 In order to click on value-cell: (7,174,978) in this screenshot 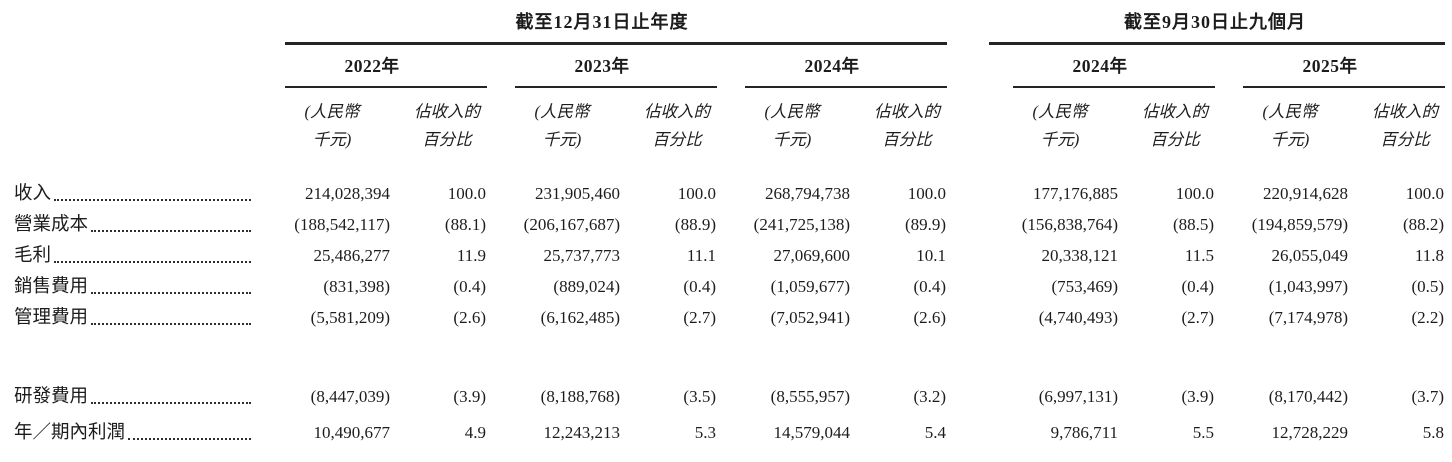, I will do `click(1308, 317)`.